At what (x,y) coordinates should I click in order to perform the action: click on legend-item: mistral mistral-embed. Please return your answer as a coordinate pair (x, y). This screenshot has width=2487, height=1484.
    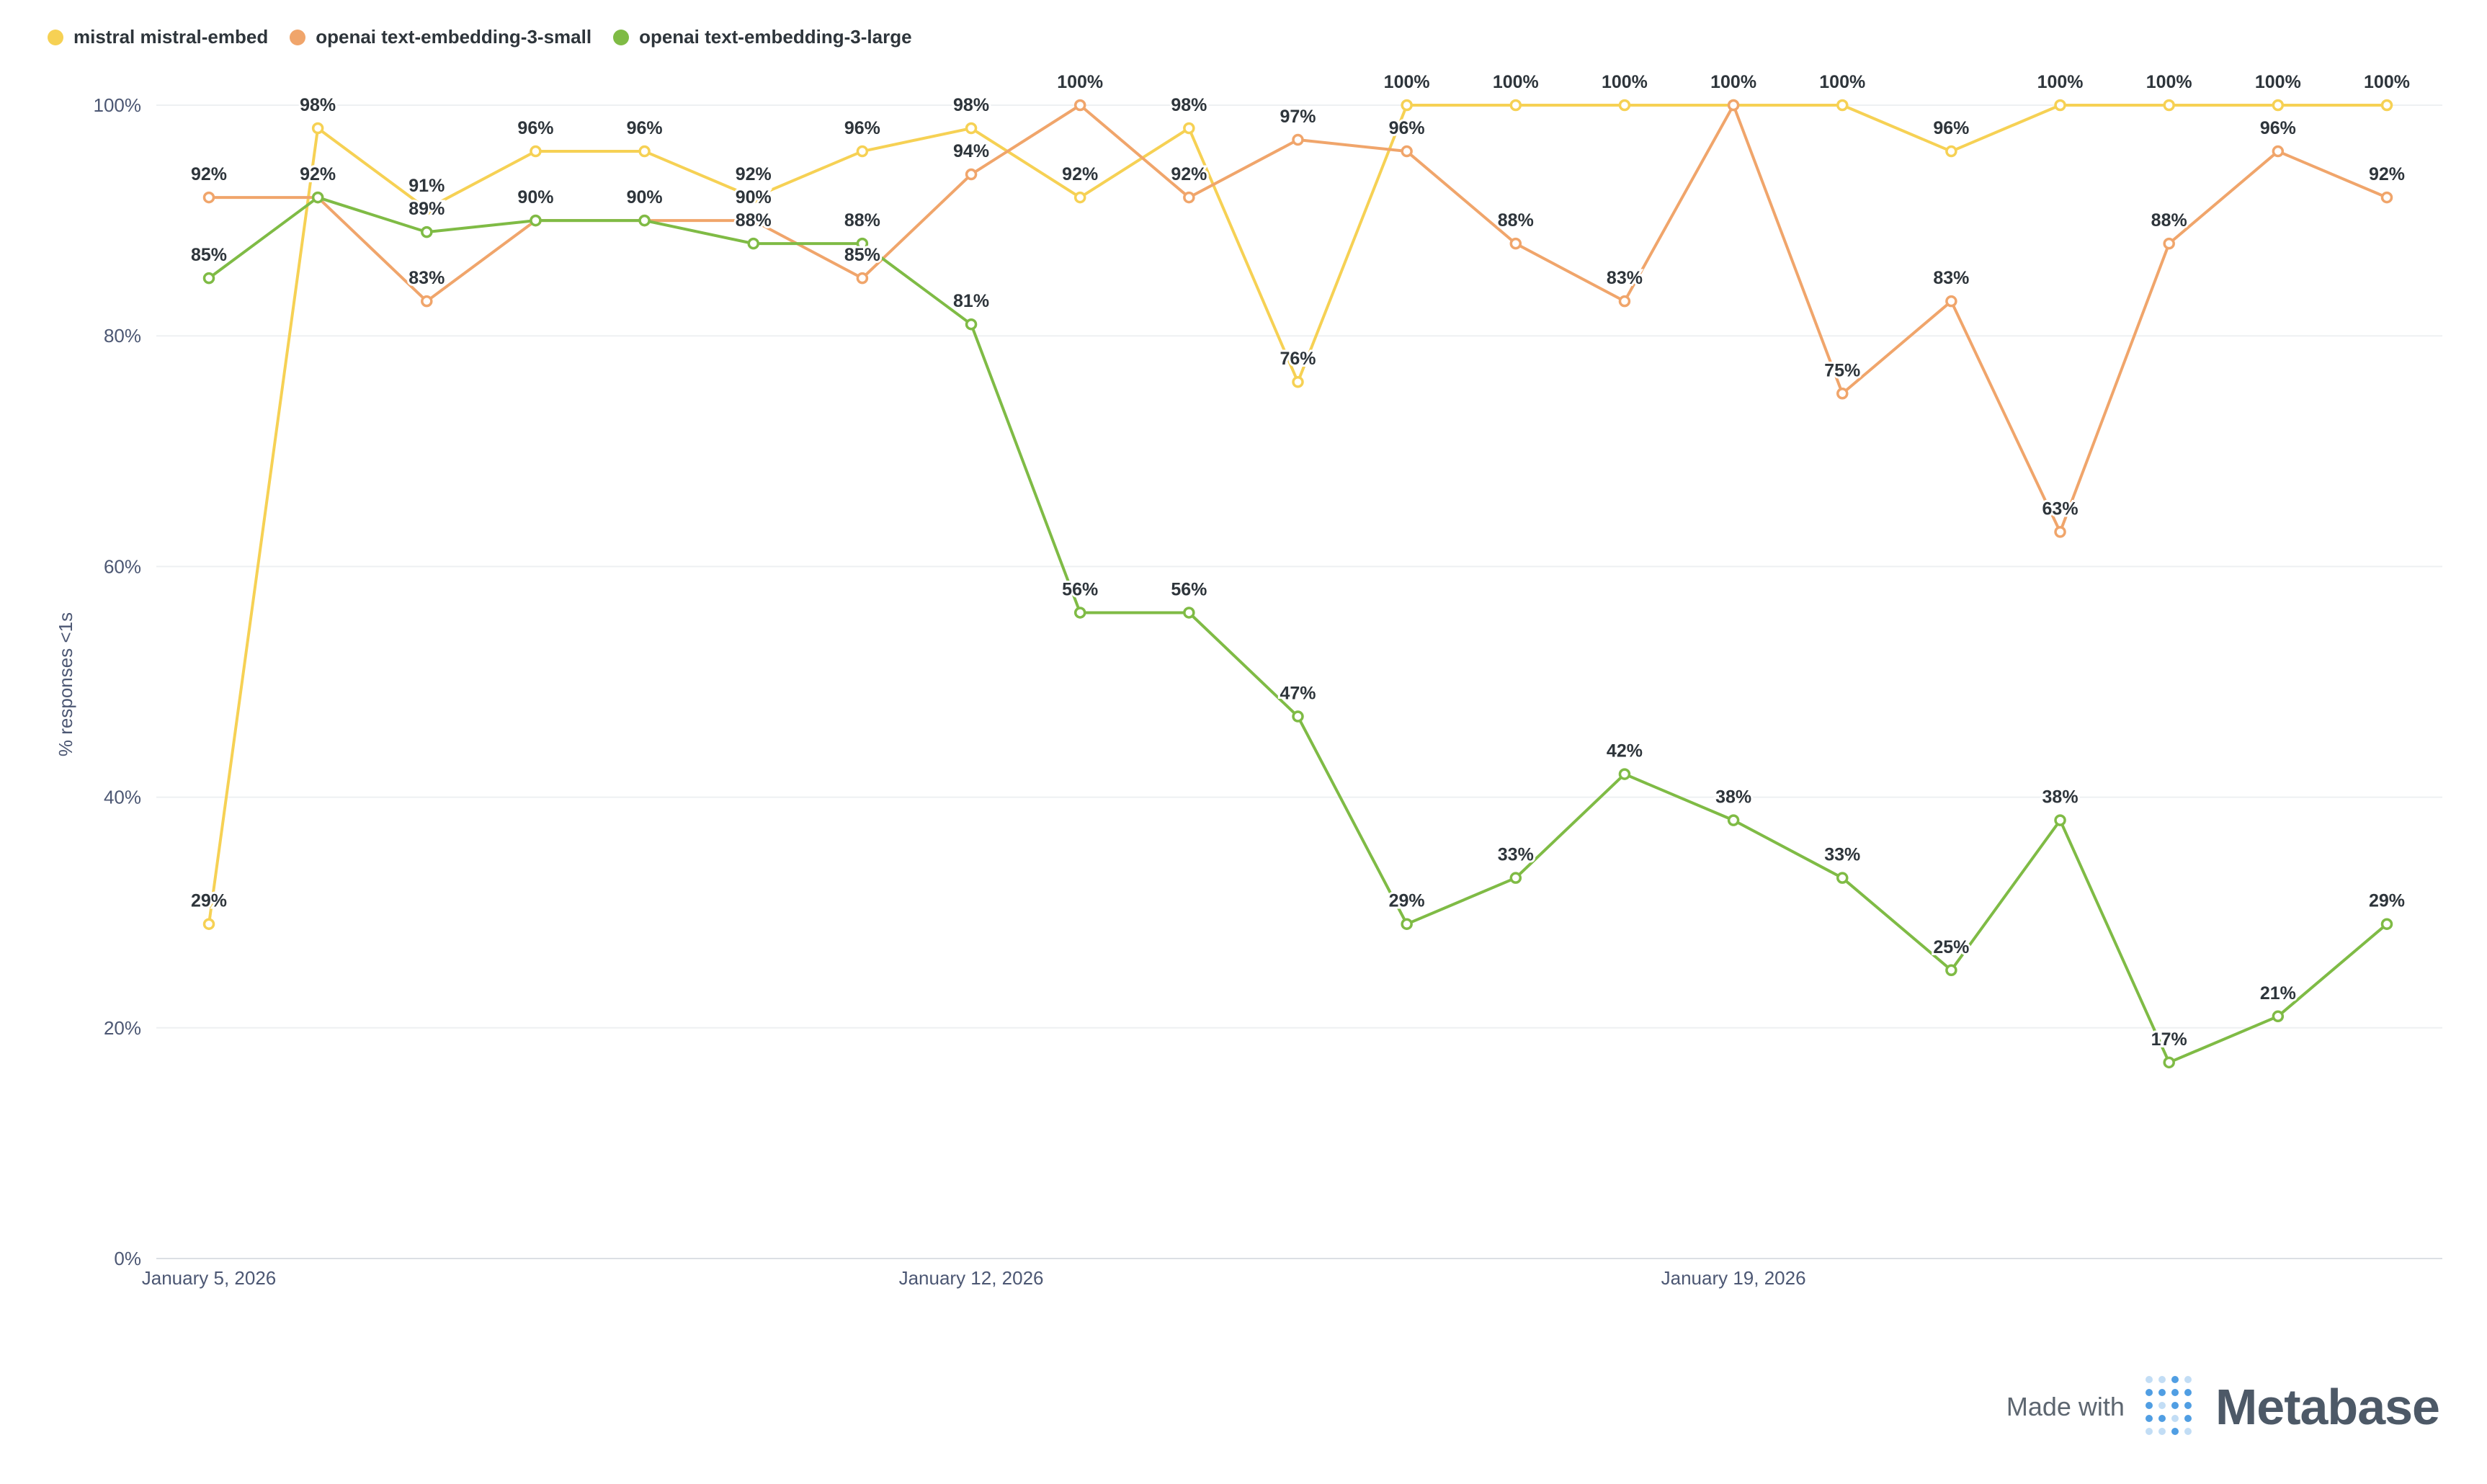
    Looking at the image, I should click on (158, 37).